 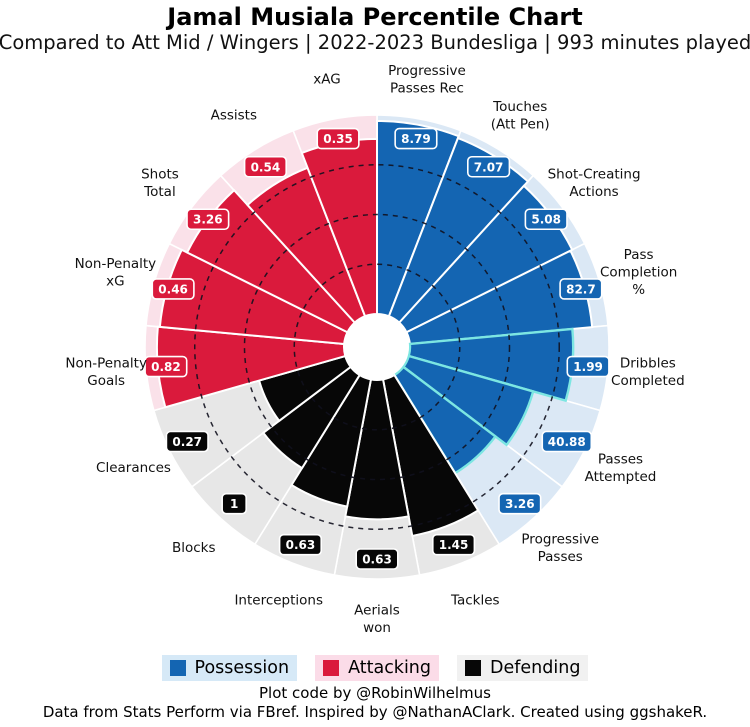 What do you see at coordinates (116, 273) in the screenshot?
I see `label-non-penalty-xg: Non-Penalty xG` at bounding box center [116, 273].